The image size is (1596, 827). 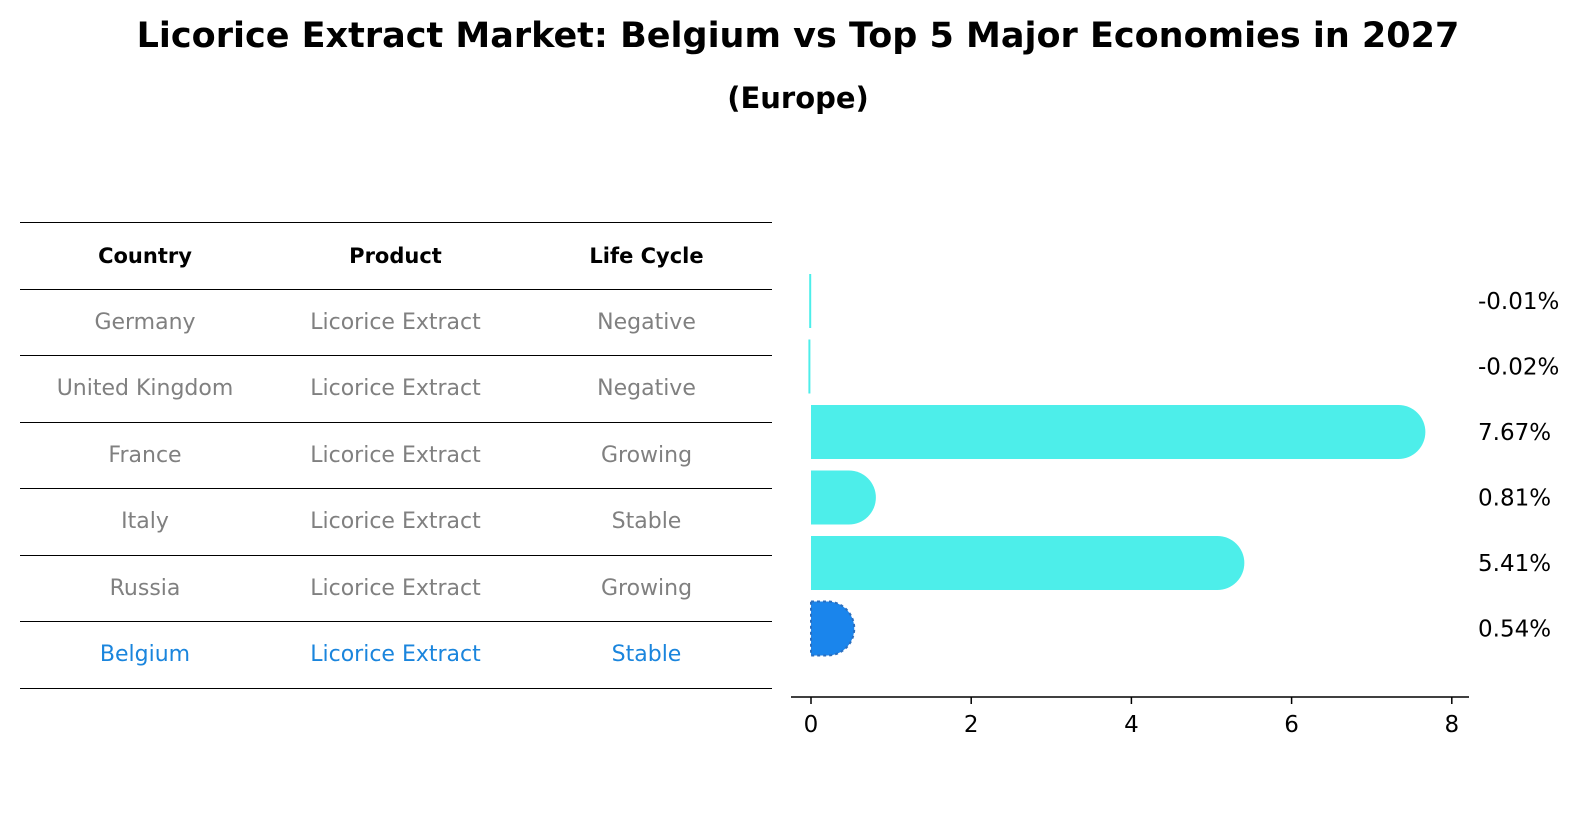 What do you see at coordinates (145, 255) in the screenshot?
I see `header-country: Country` at bounding box center [145, 255].